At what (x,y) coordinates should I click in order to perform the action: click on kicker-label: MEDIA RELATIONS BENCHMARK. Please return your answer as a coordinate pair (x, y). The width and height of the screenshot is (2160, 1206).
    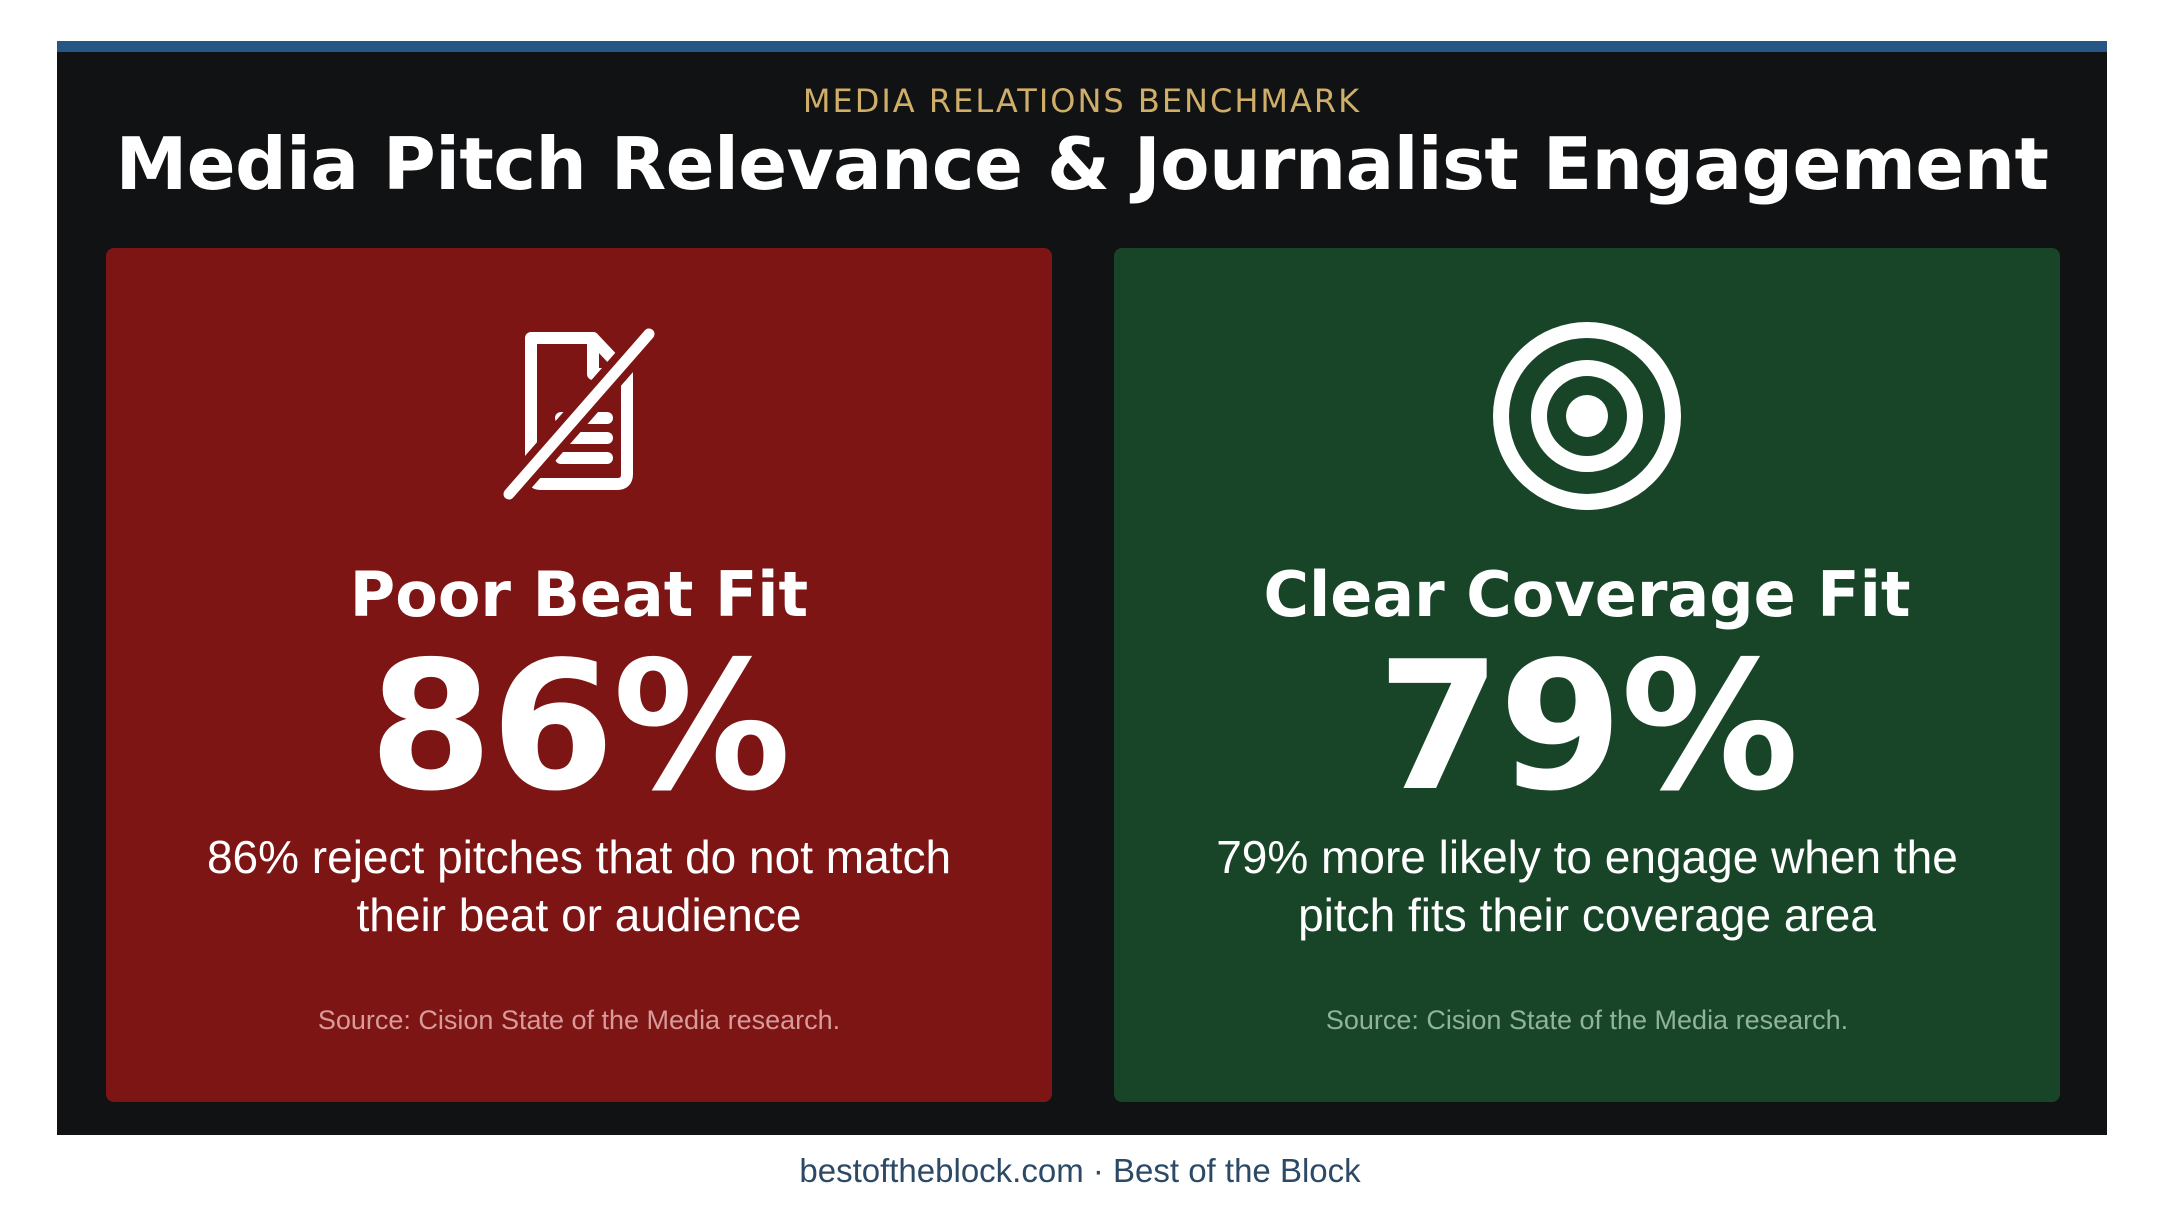
    Looking at the image, I should click on (1082, 101).